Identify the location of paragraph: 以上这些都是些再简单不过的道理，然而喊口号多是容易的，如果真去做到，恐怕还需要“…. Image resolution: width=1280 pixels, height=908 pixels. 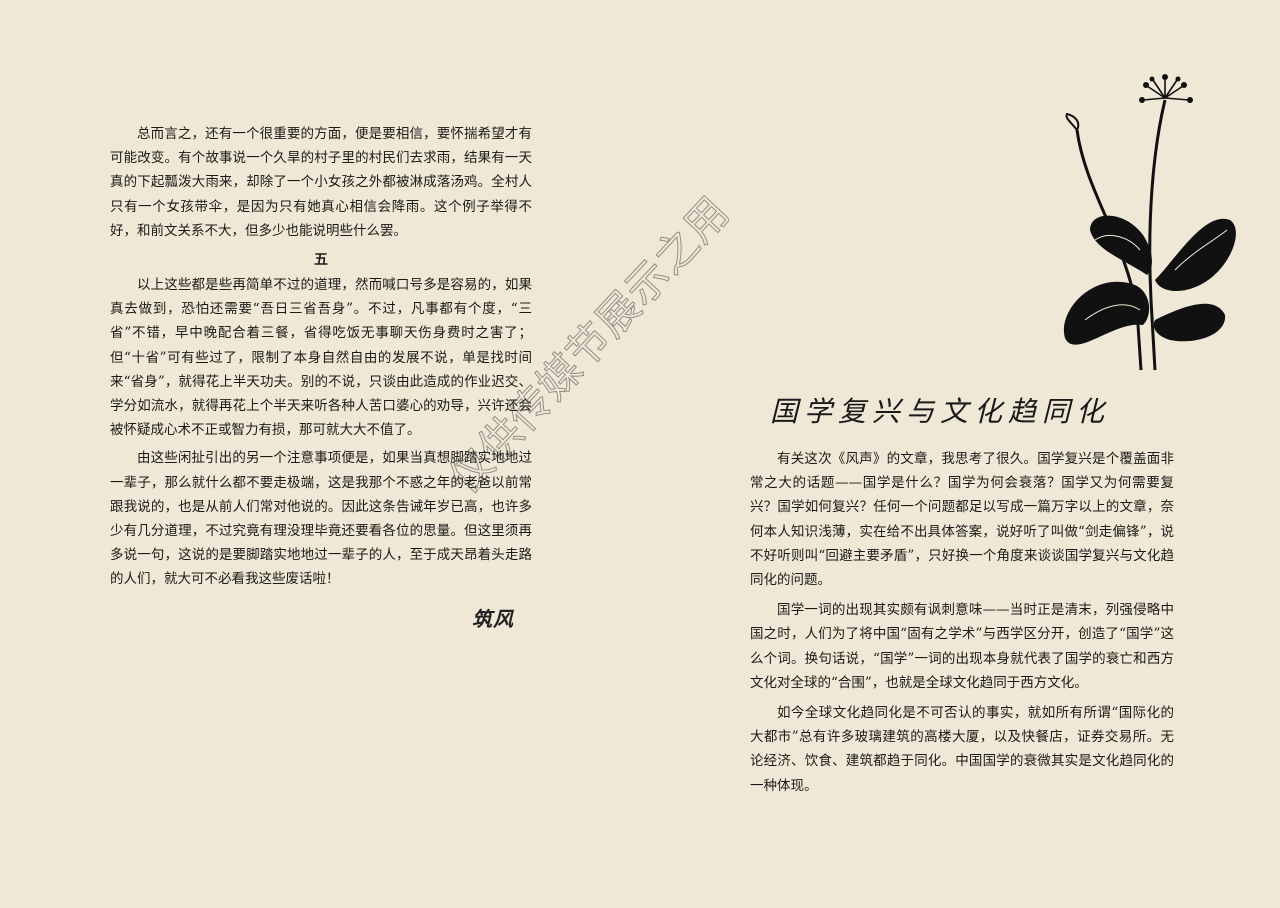
(321, 358).